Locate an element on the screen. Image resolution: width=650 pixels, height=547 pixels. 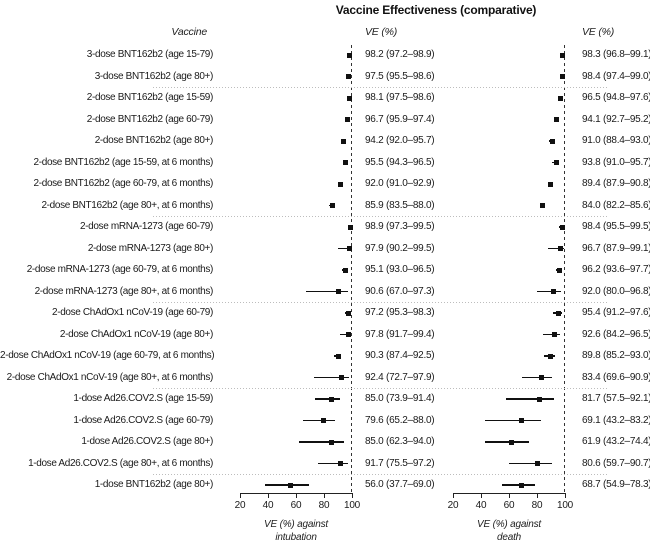
row-label: 2-dose BNT162b2 (age 15-59) is located at coordinates (150, 97).